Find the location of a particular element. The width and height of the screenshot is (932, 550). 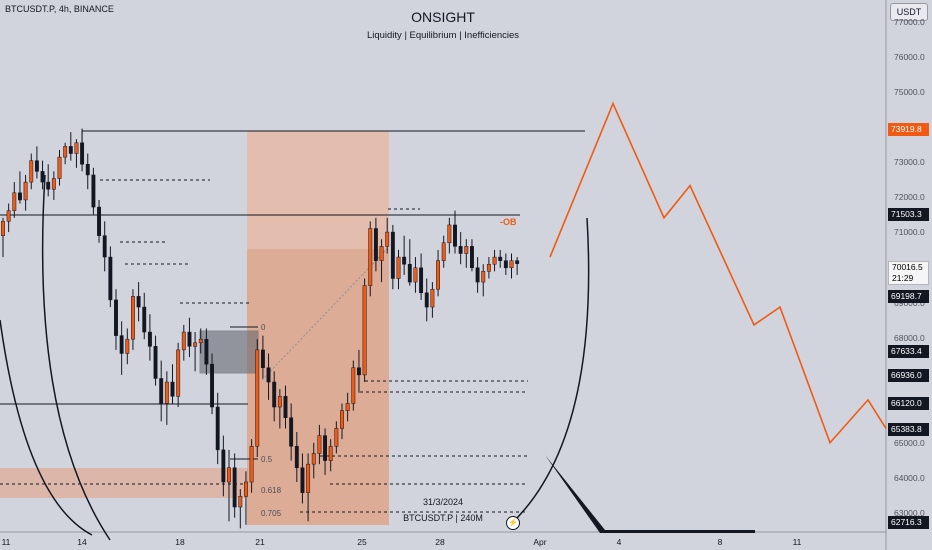

price-label-current: 70016.5 21:29 is located at coordinates (908, 273).